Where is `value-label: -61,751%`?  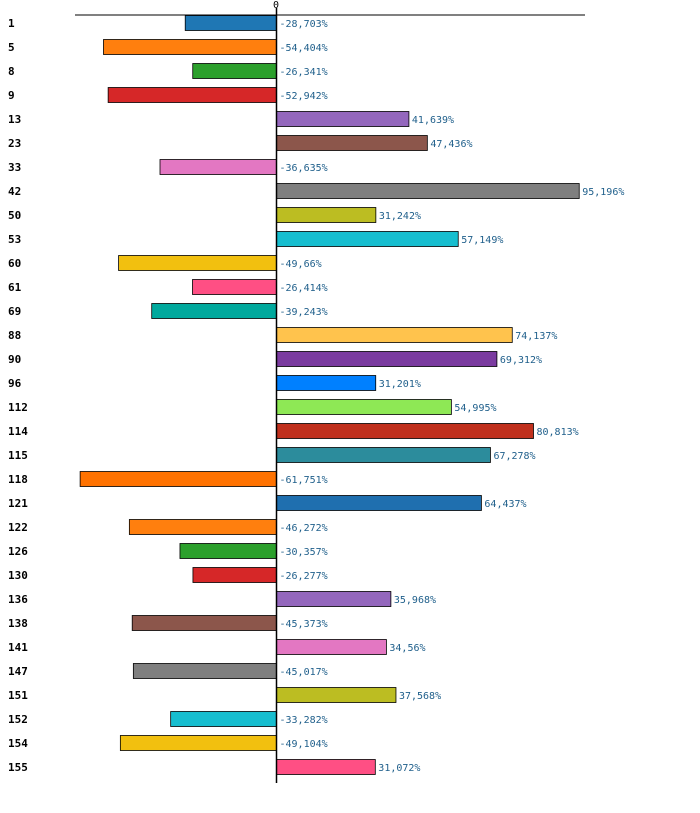
value-label: -61,751% is located at coordinates (304, 480).